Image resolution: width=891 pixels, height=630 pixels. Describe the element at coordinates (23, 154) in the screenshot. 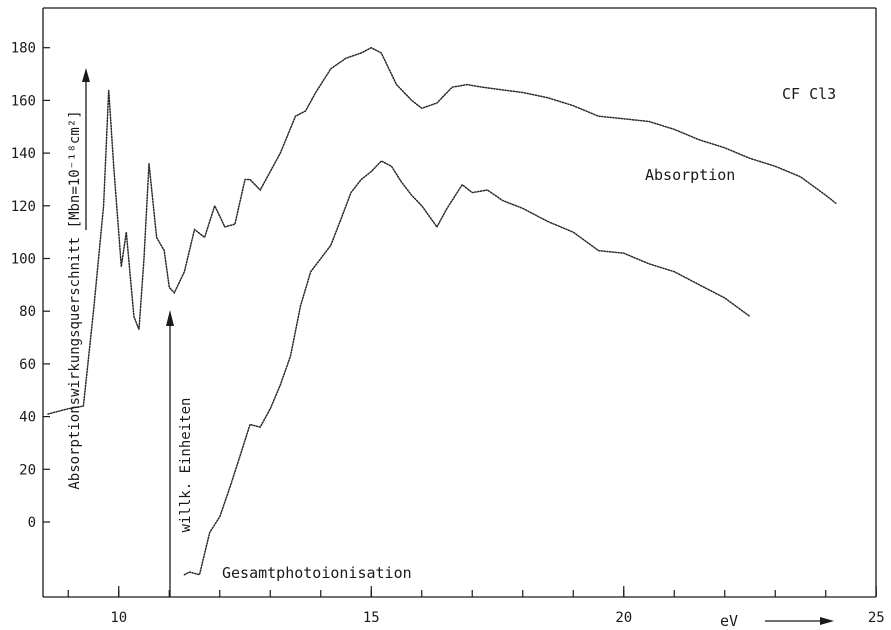

I see `y-tick-label: 140` at that location.